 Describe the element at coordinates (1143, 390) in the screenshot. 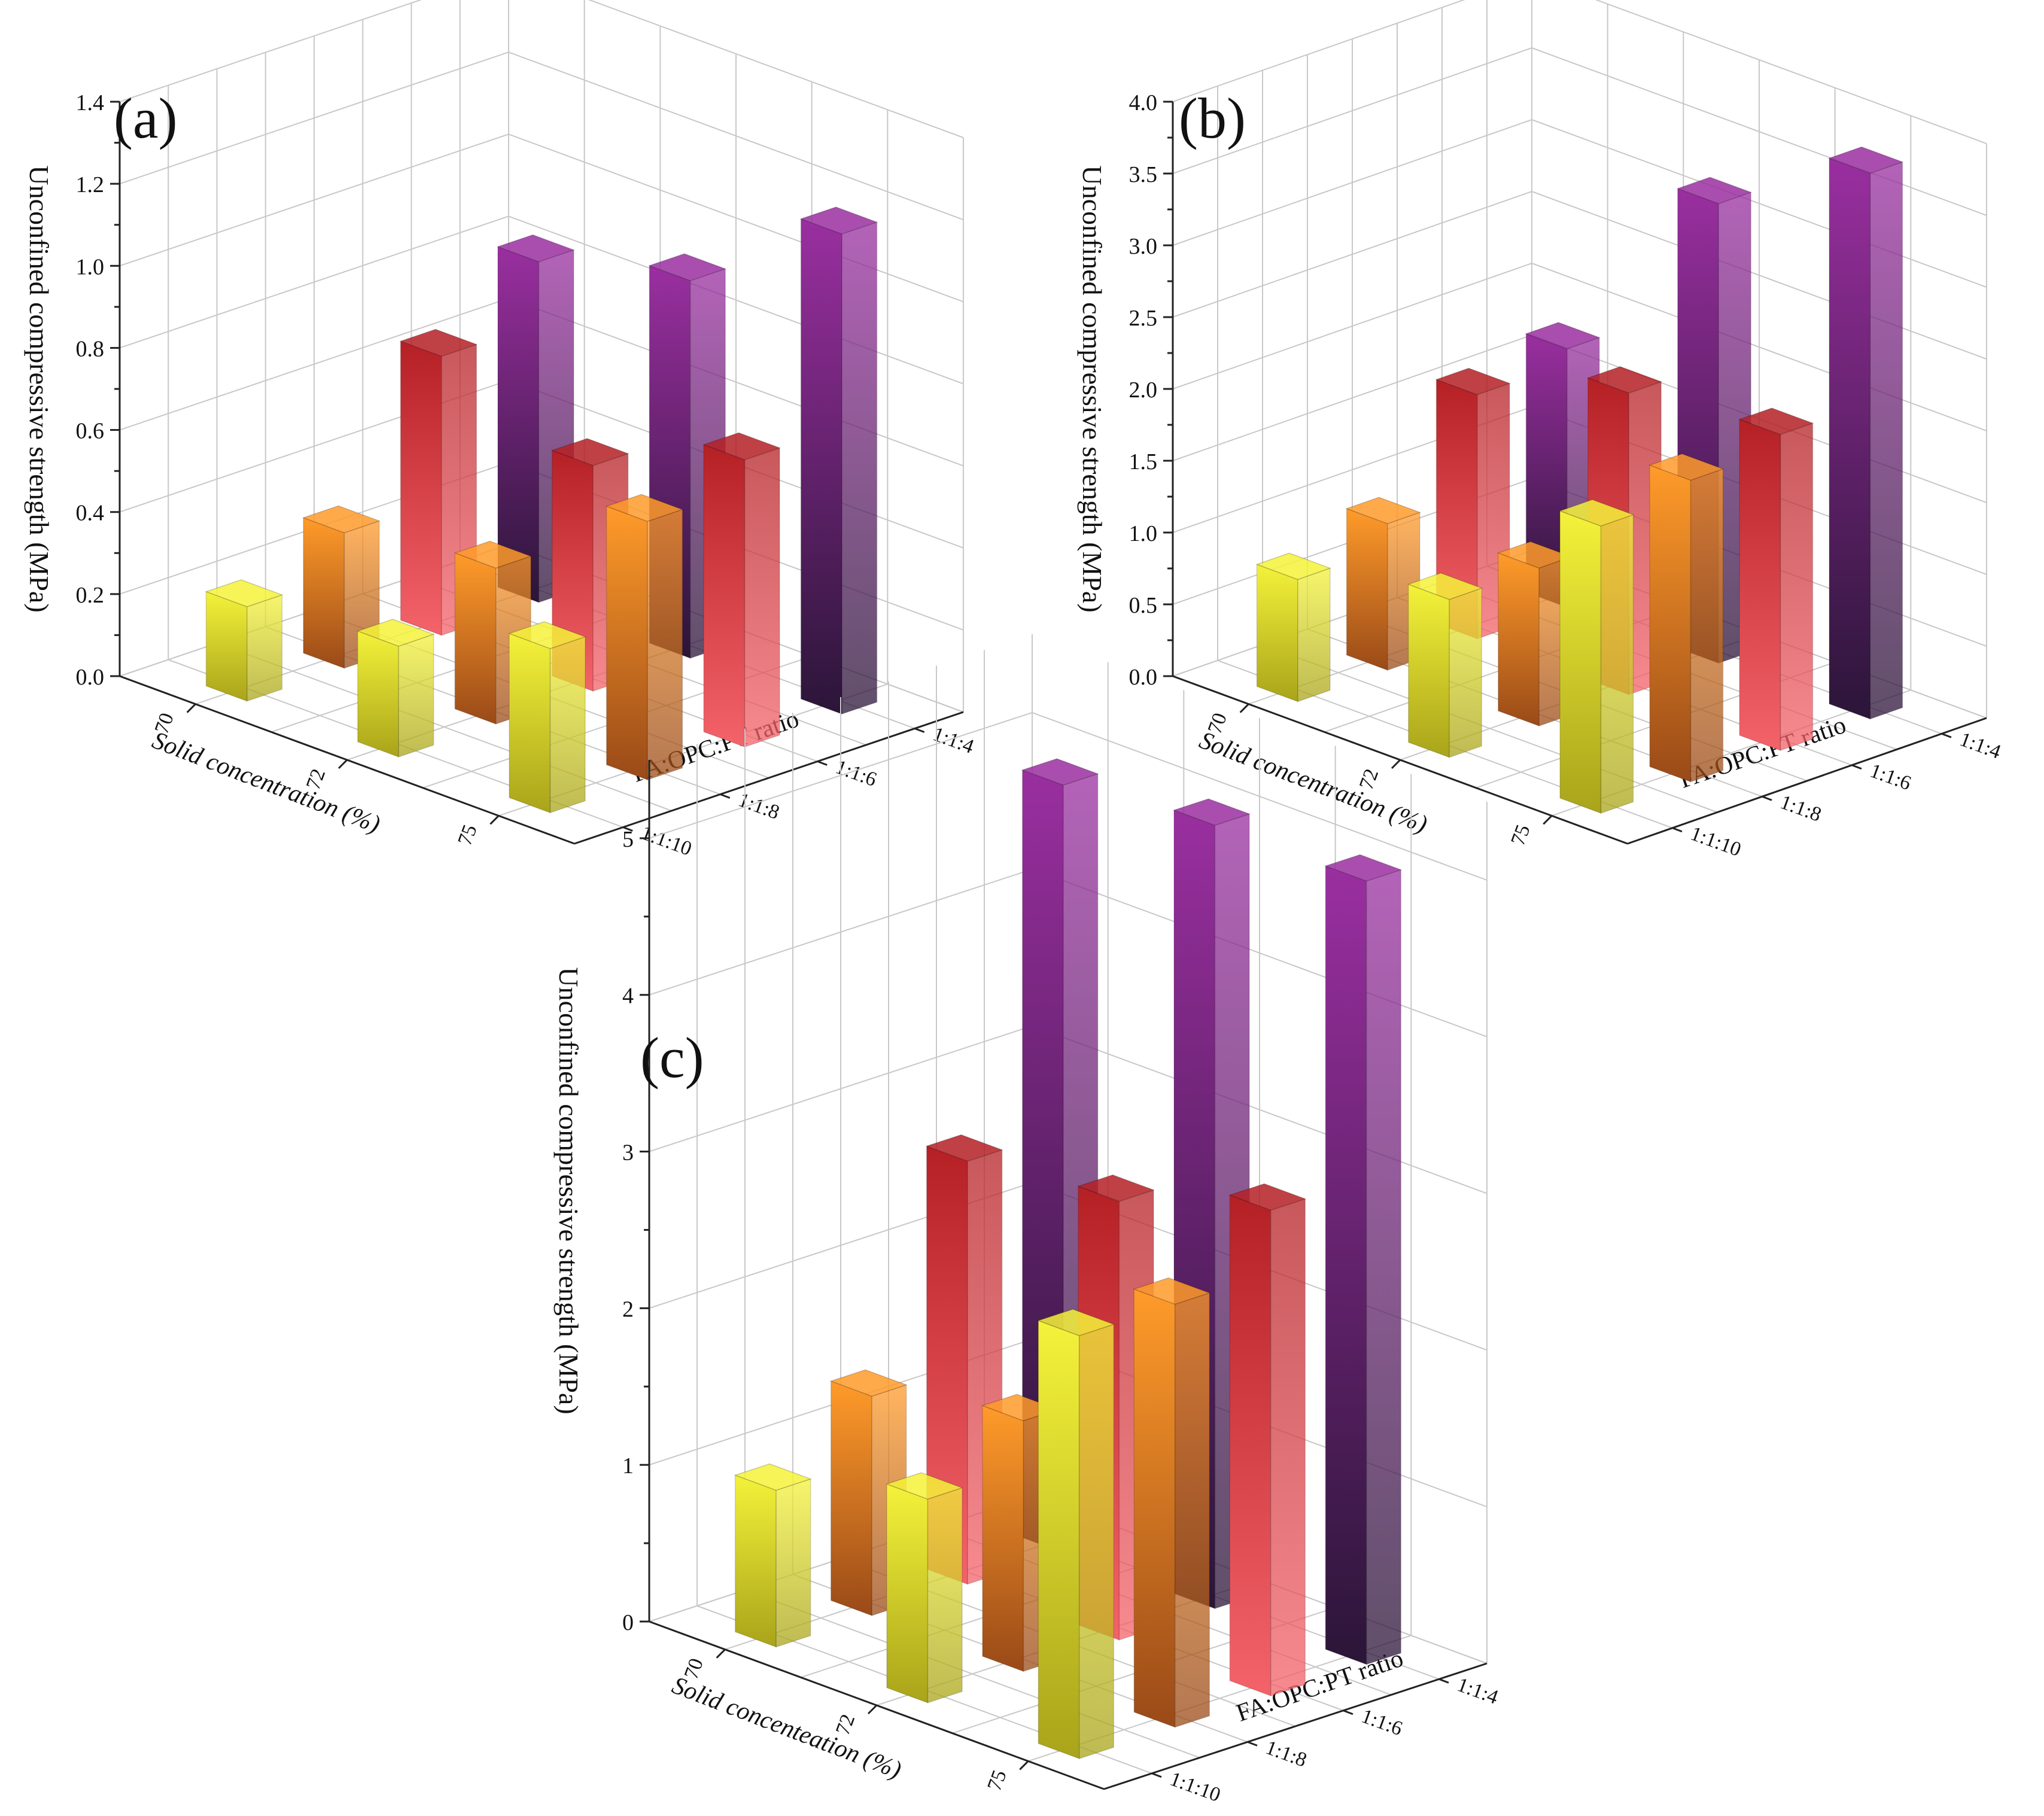

I see `z-tick-label: 2.0` at that location.